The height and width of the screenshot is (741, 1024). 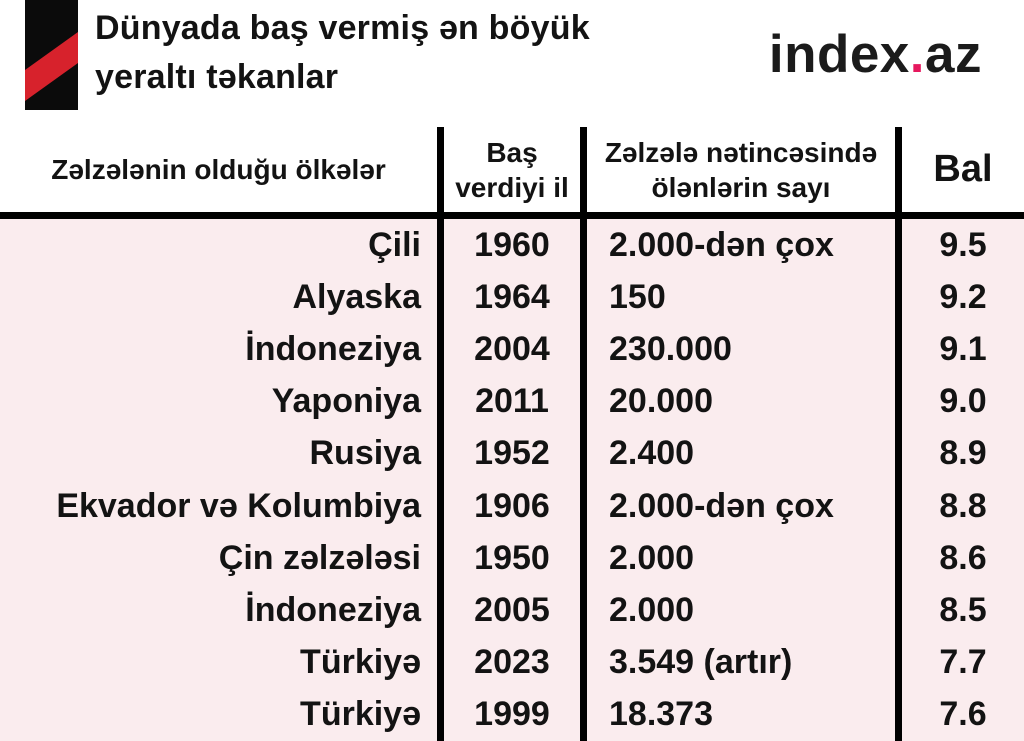 I want to click on cell-country: Alyaska, so click(x=356, y=296).